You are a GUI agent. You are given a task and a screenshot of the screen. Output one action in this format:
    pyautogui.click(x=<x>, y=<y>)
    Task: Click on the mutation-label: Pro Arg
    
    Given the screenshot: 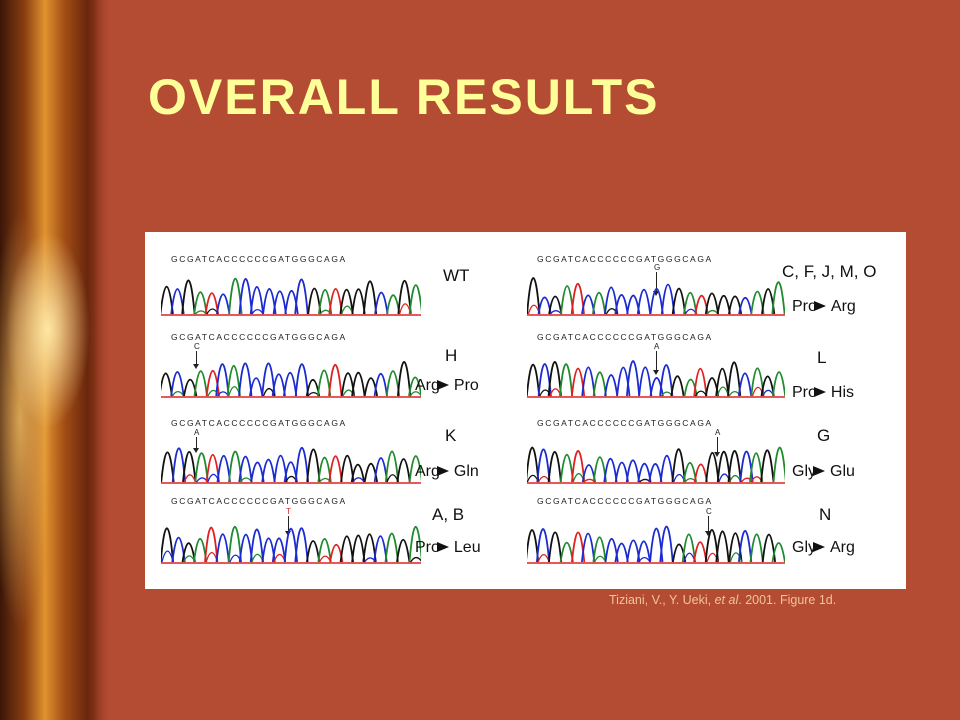 What is the action you would take?
    pyautogui.click(x=824, y=307)
    